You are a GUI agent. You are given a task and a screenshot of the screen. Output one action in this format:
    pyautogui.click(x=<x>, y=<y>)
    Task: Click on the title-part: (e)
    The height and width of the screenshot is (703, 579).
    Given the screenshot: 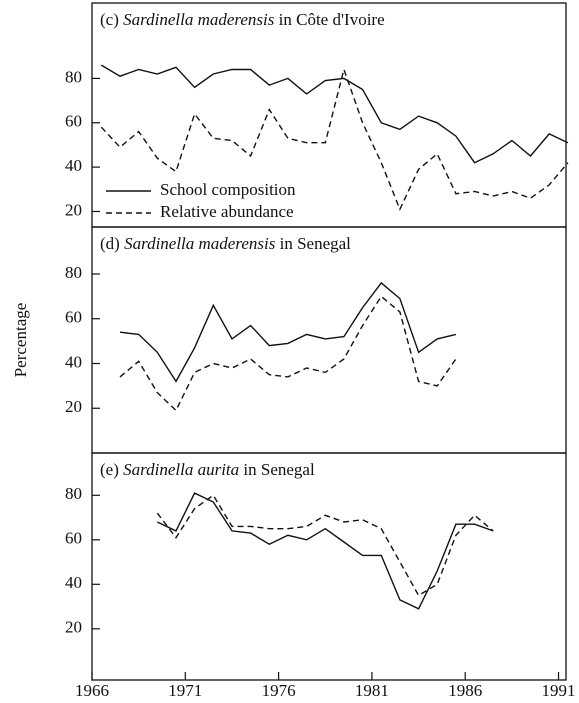 What is the action you would take?
    pyautogui.click(x=109, y=469)
    